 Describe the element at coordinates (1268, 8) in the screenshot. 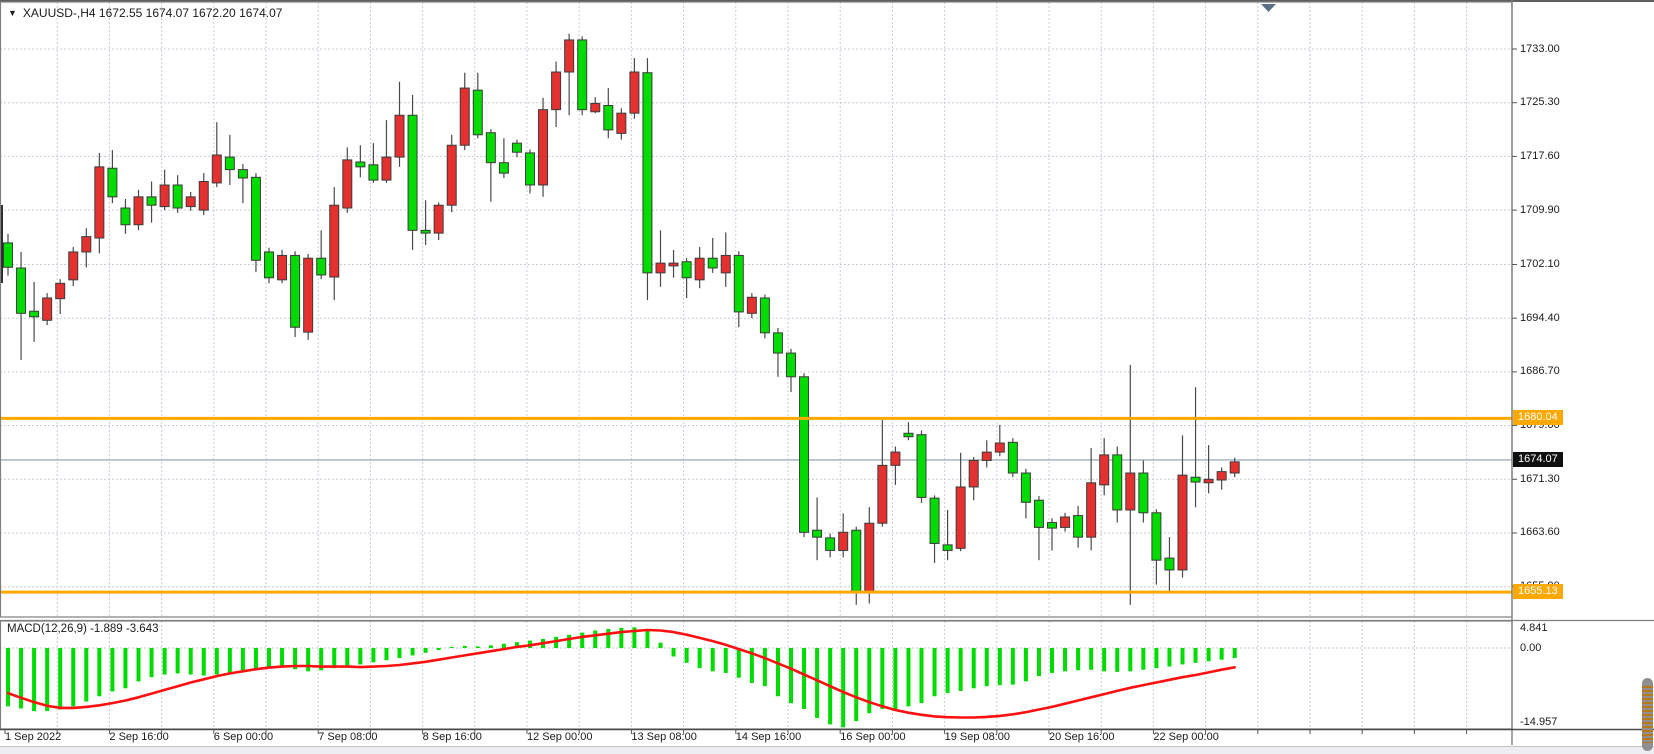

I see `chart-shift-marker-icon` at that location.